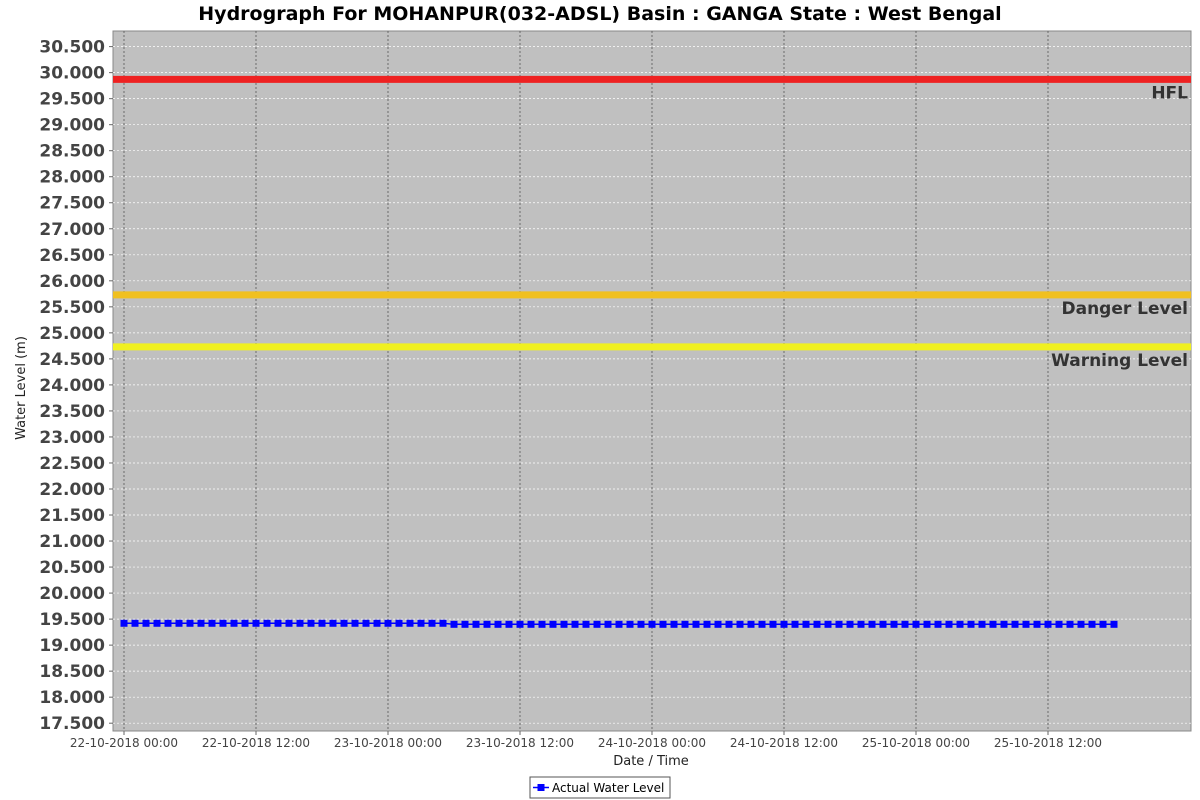  What do you see at coordinates (72, 516) in the screenshot?
I see `y-tick-label: 21.500` at bounding box center [72, 516].